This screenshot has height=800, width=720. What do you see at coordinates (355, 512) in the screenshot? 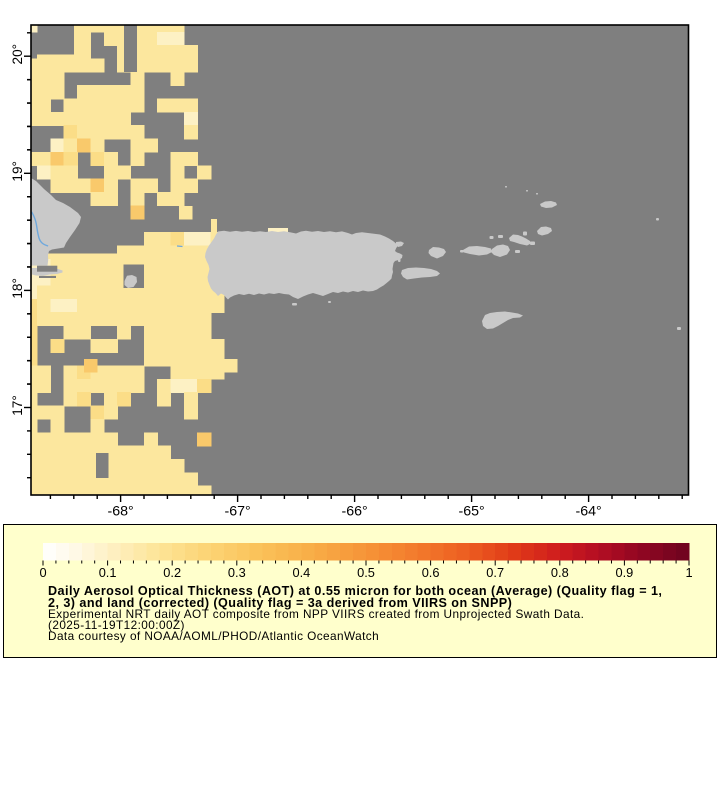
I see `svg-text: -66°` at bounding box center [355, 512].